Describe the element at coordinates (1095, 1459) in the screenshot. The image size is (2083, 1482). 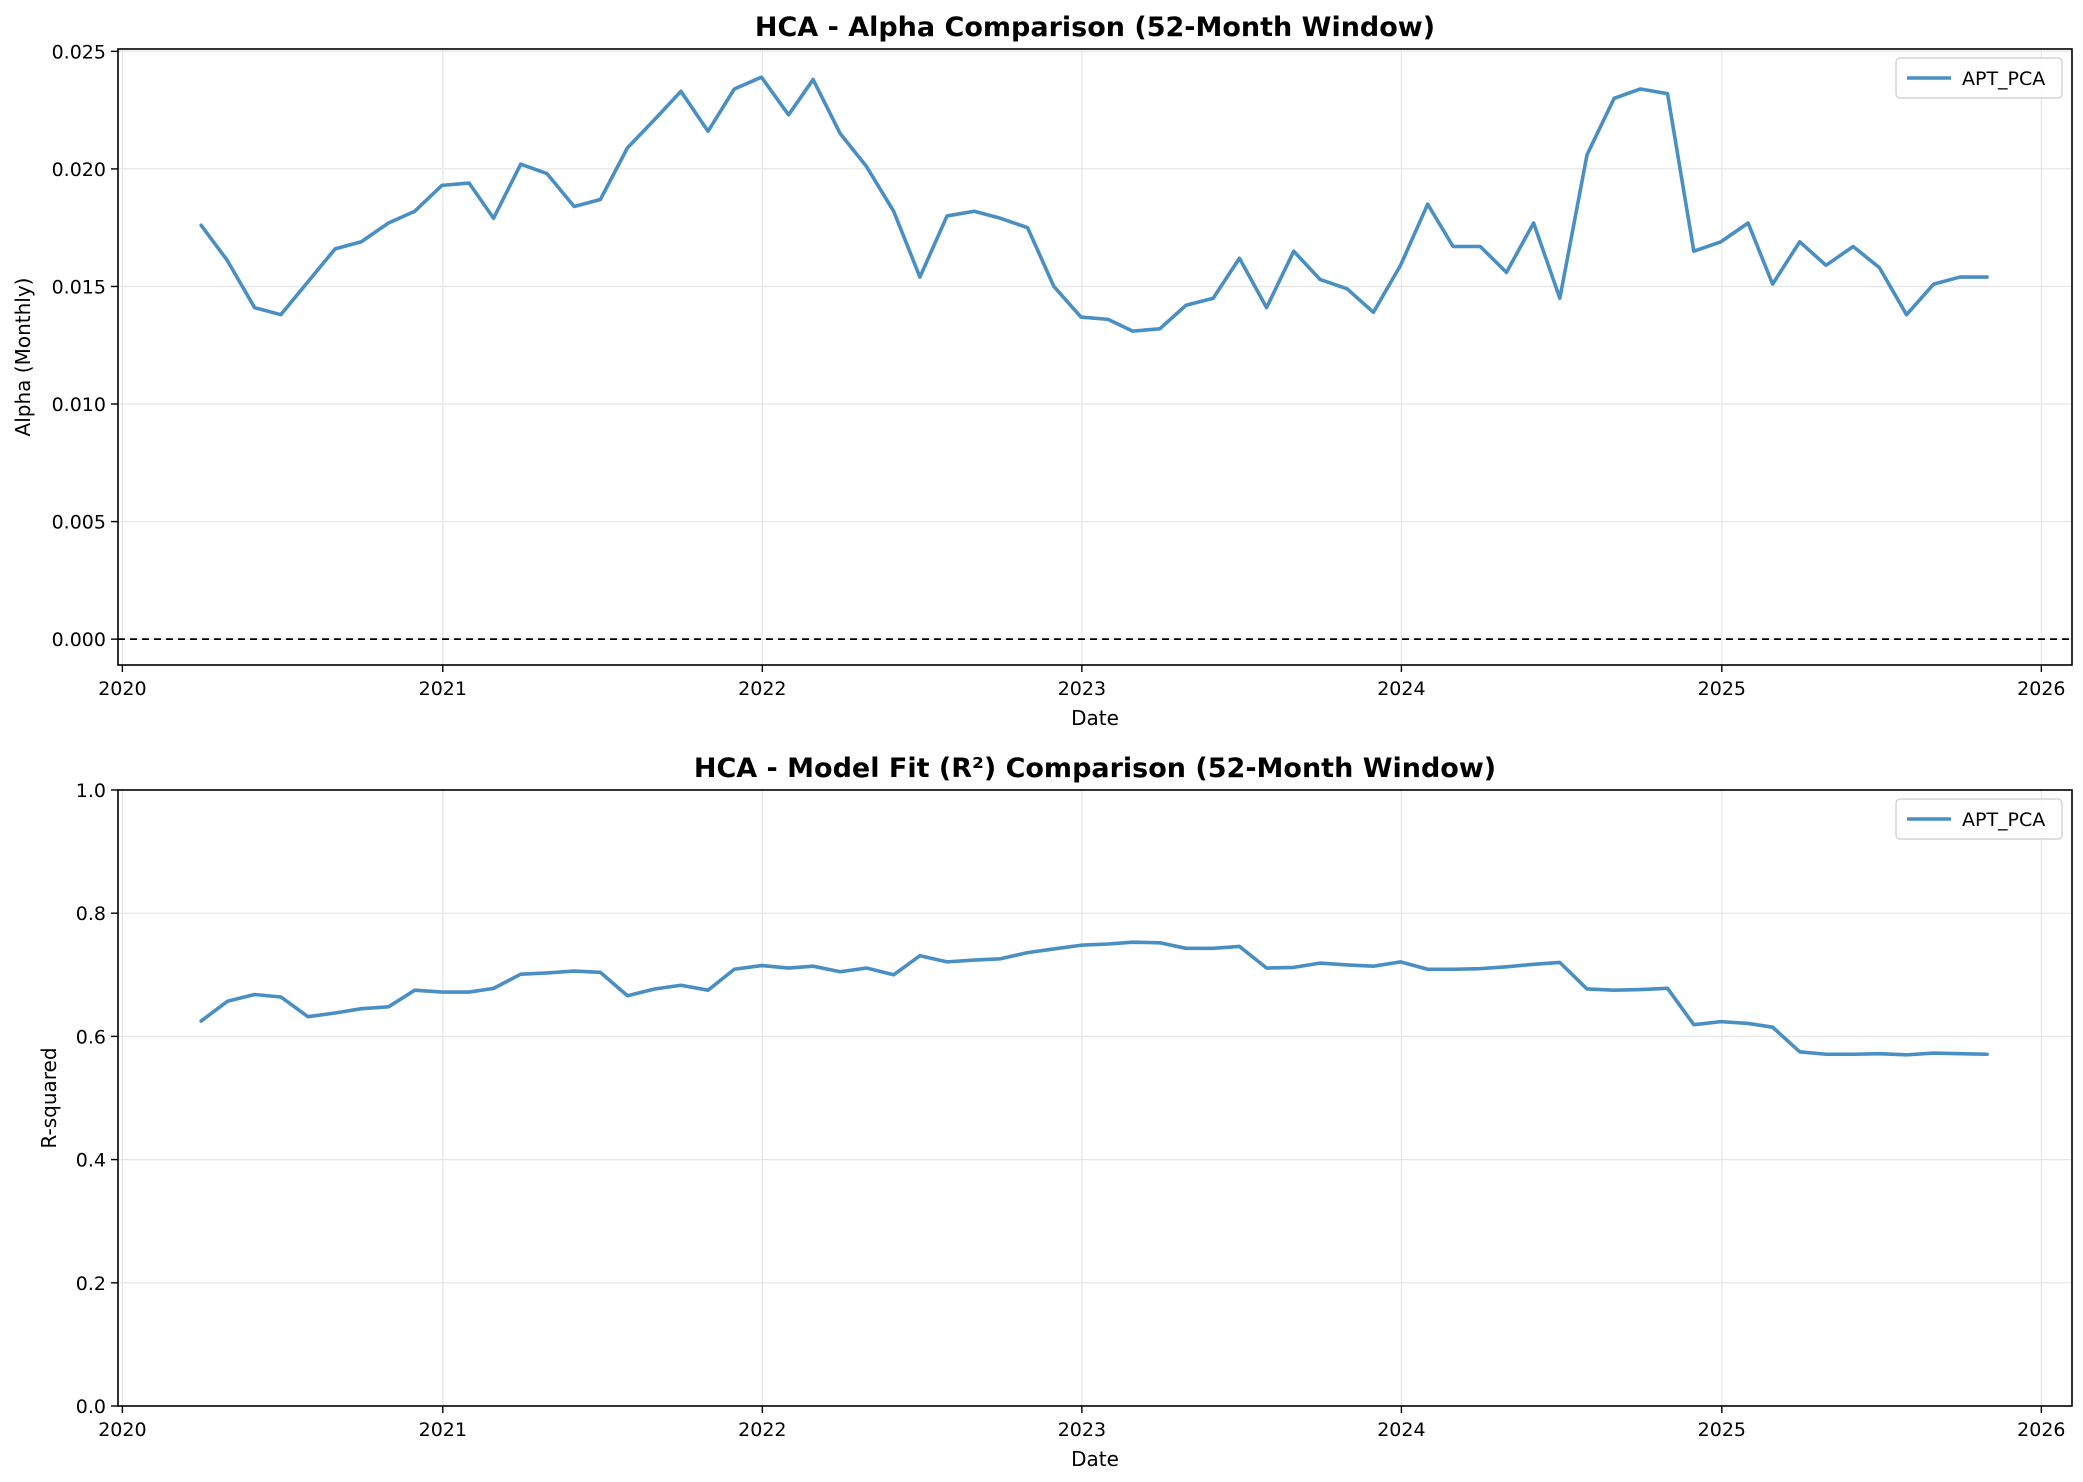
I see `r-squared-x-axis-label: Date` at that location.